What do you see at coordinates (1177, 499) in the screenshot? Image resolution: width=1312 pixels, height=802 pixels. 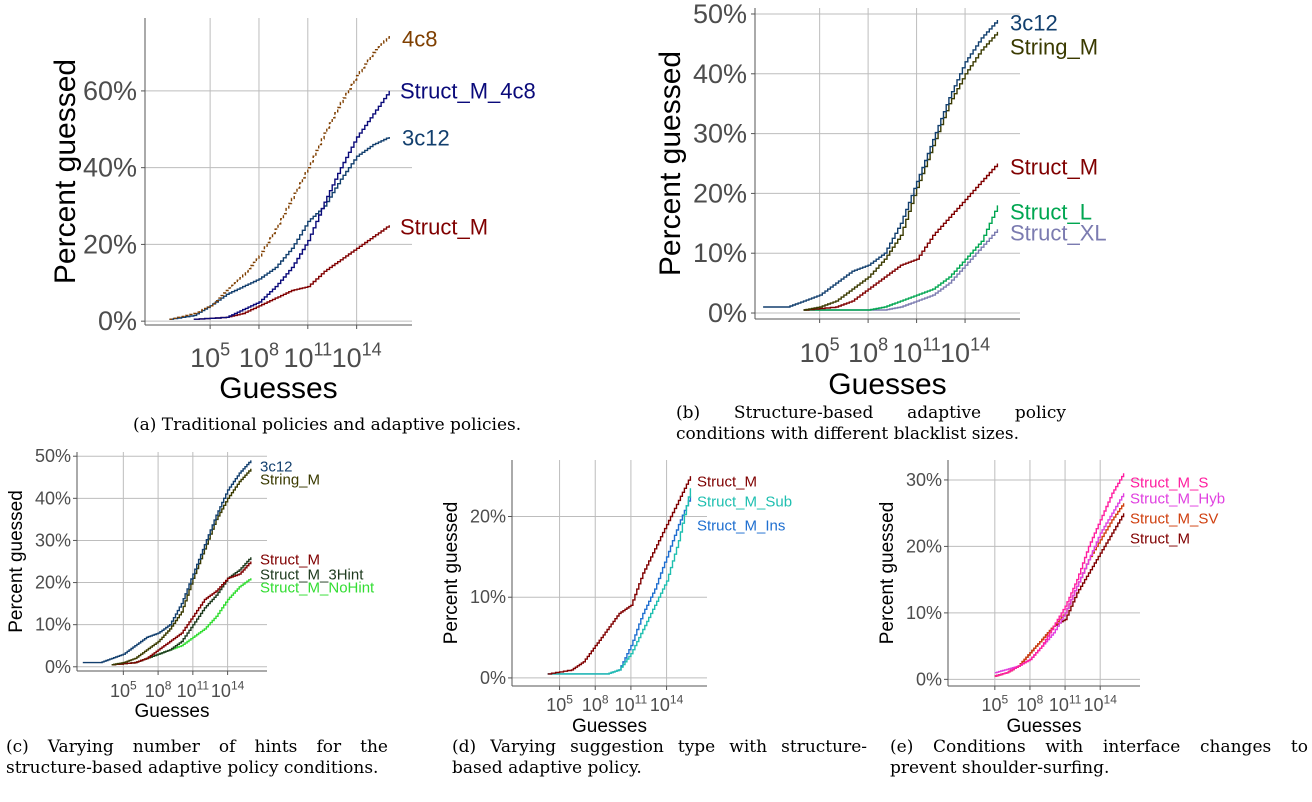 I see `series-label: Struct_M_Hyb` at bounding box center [1177, 499].